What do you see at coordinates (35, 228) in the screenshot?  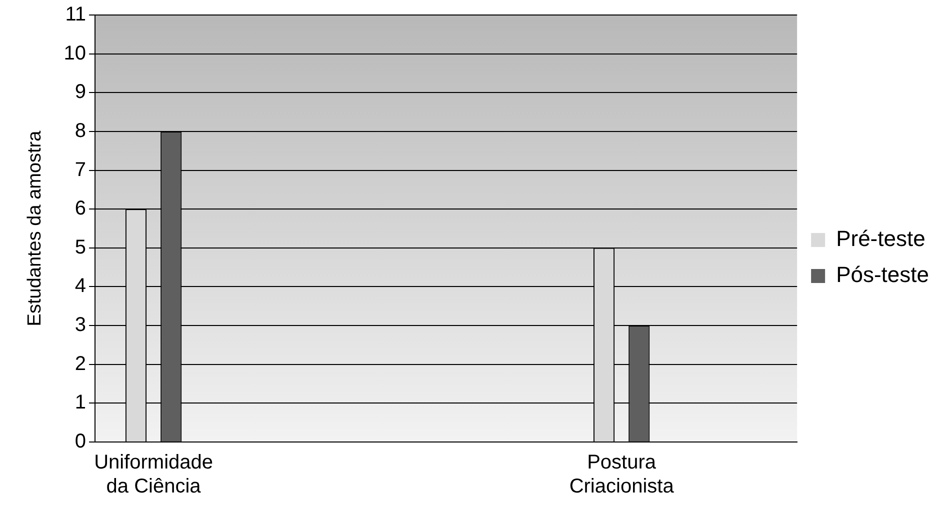 I see `y-axis-title: Estudantes da amostra` at bounding box center [35, 228].